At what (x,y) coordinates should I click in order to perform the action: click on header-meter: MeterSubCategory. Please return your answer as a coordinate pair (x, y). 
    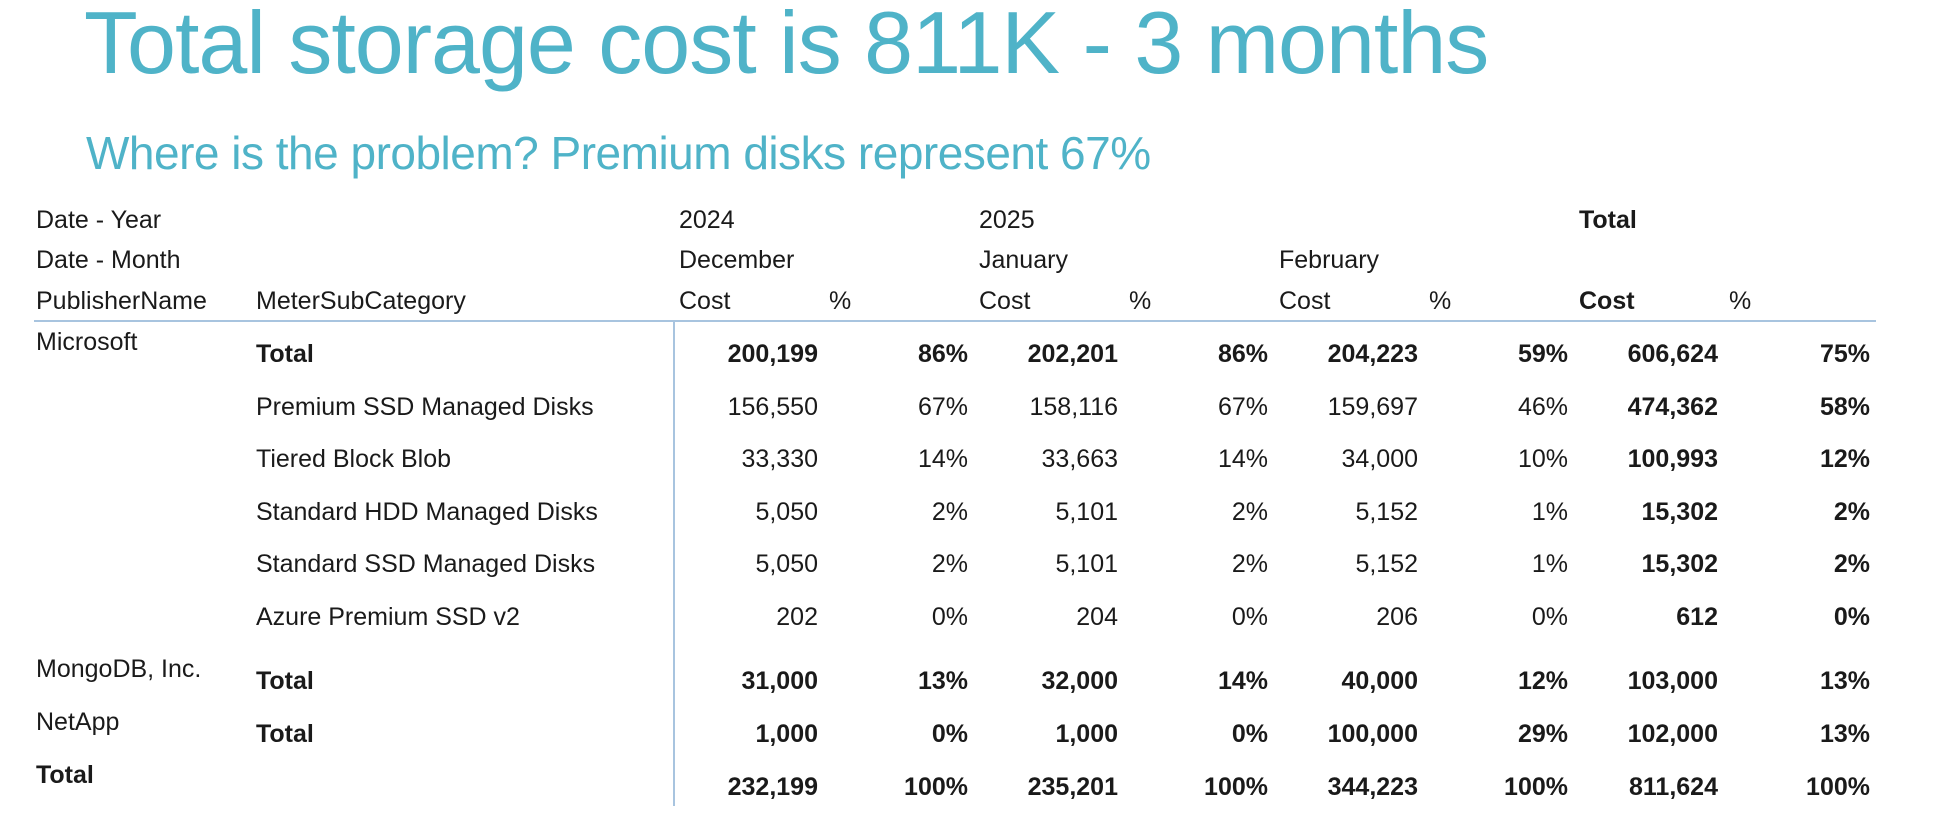
    Looking at the image, I should click on (361, 301).